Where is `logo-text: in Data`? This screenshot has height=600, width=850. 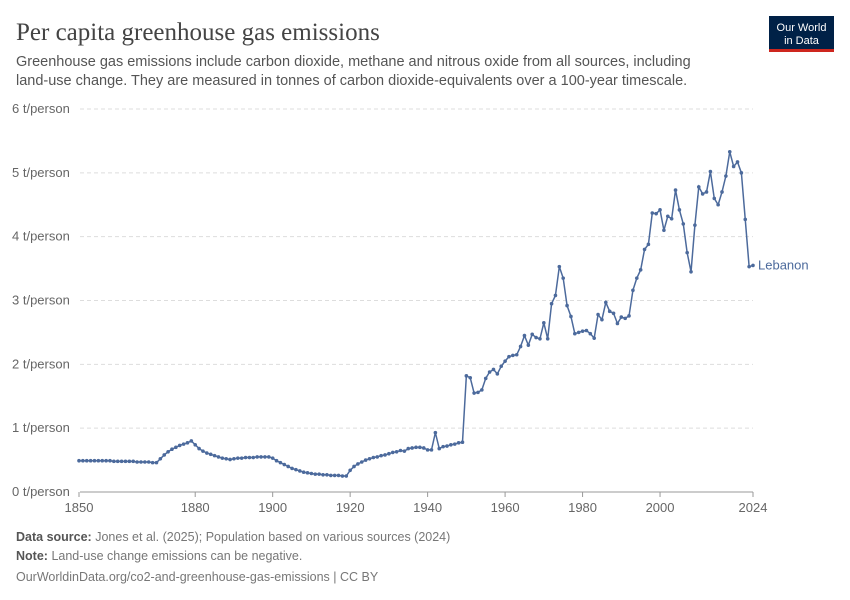 logo-text: in Data is located at coordinates (802, 41).